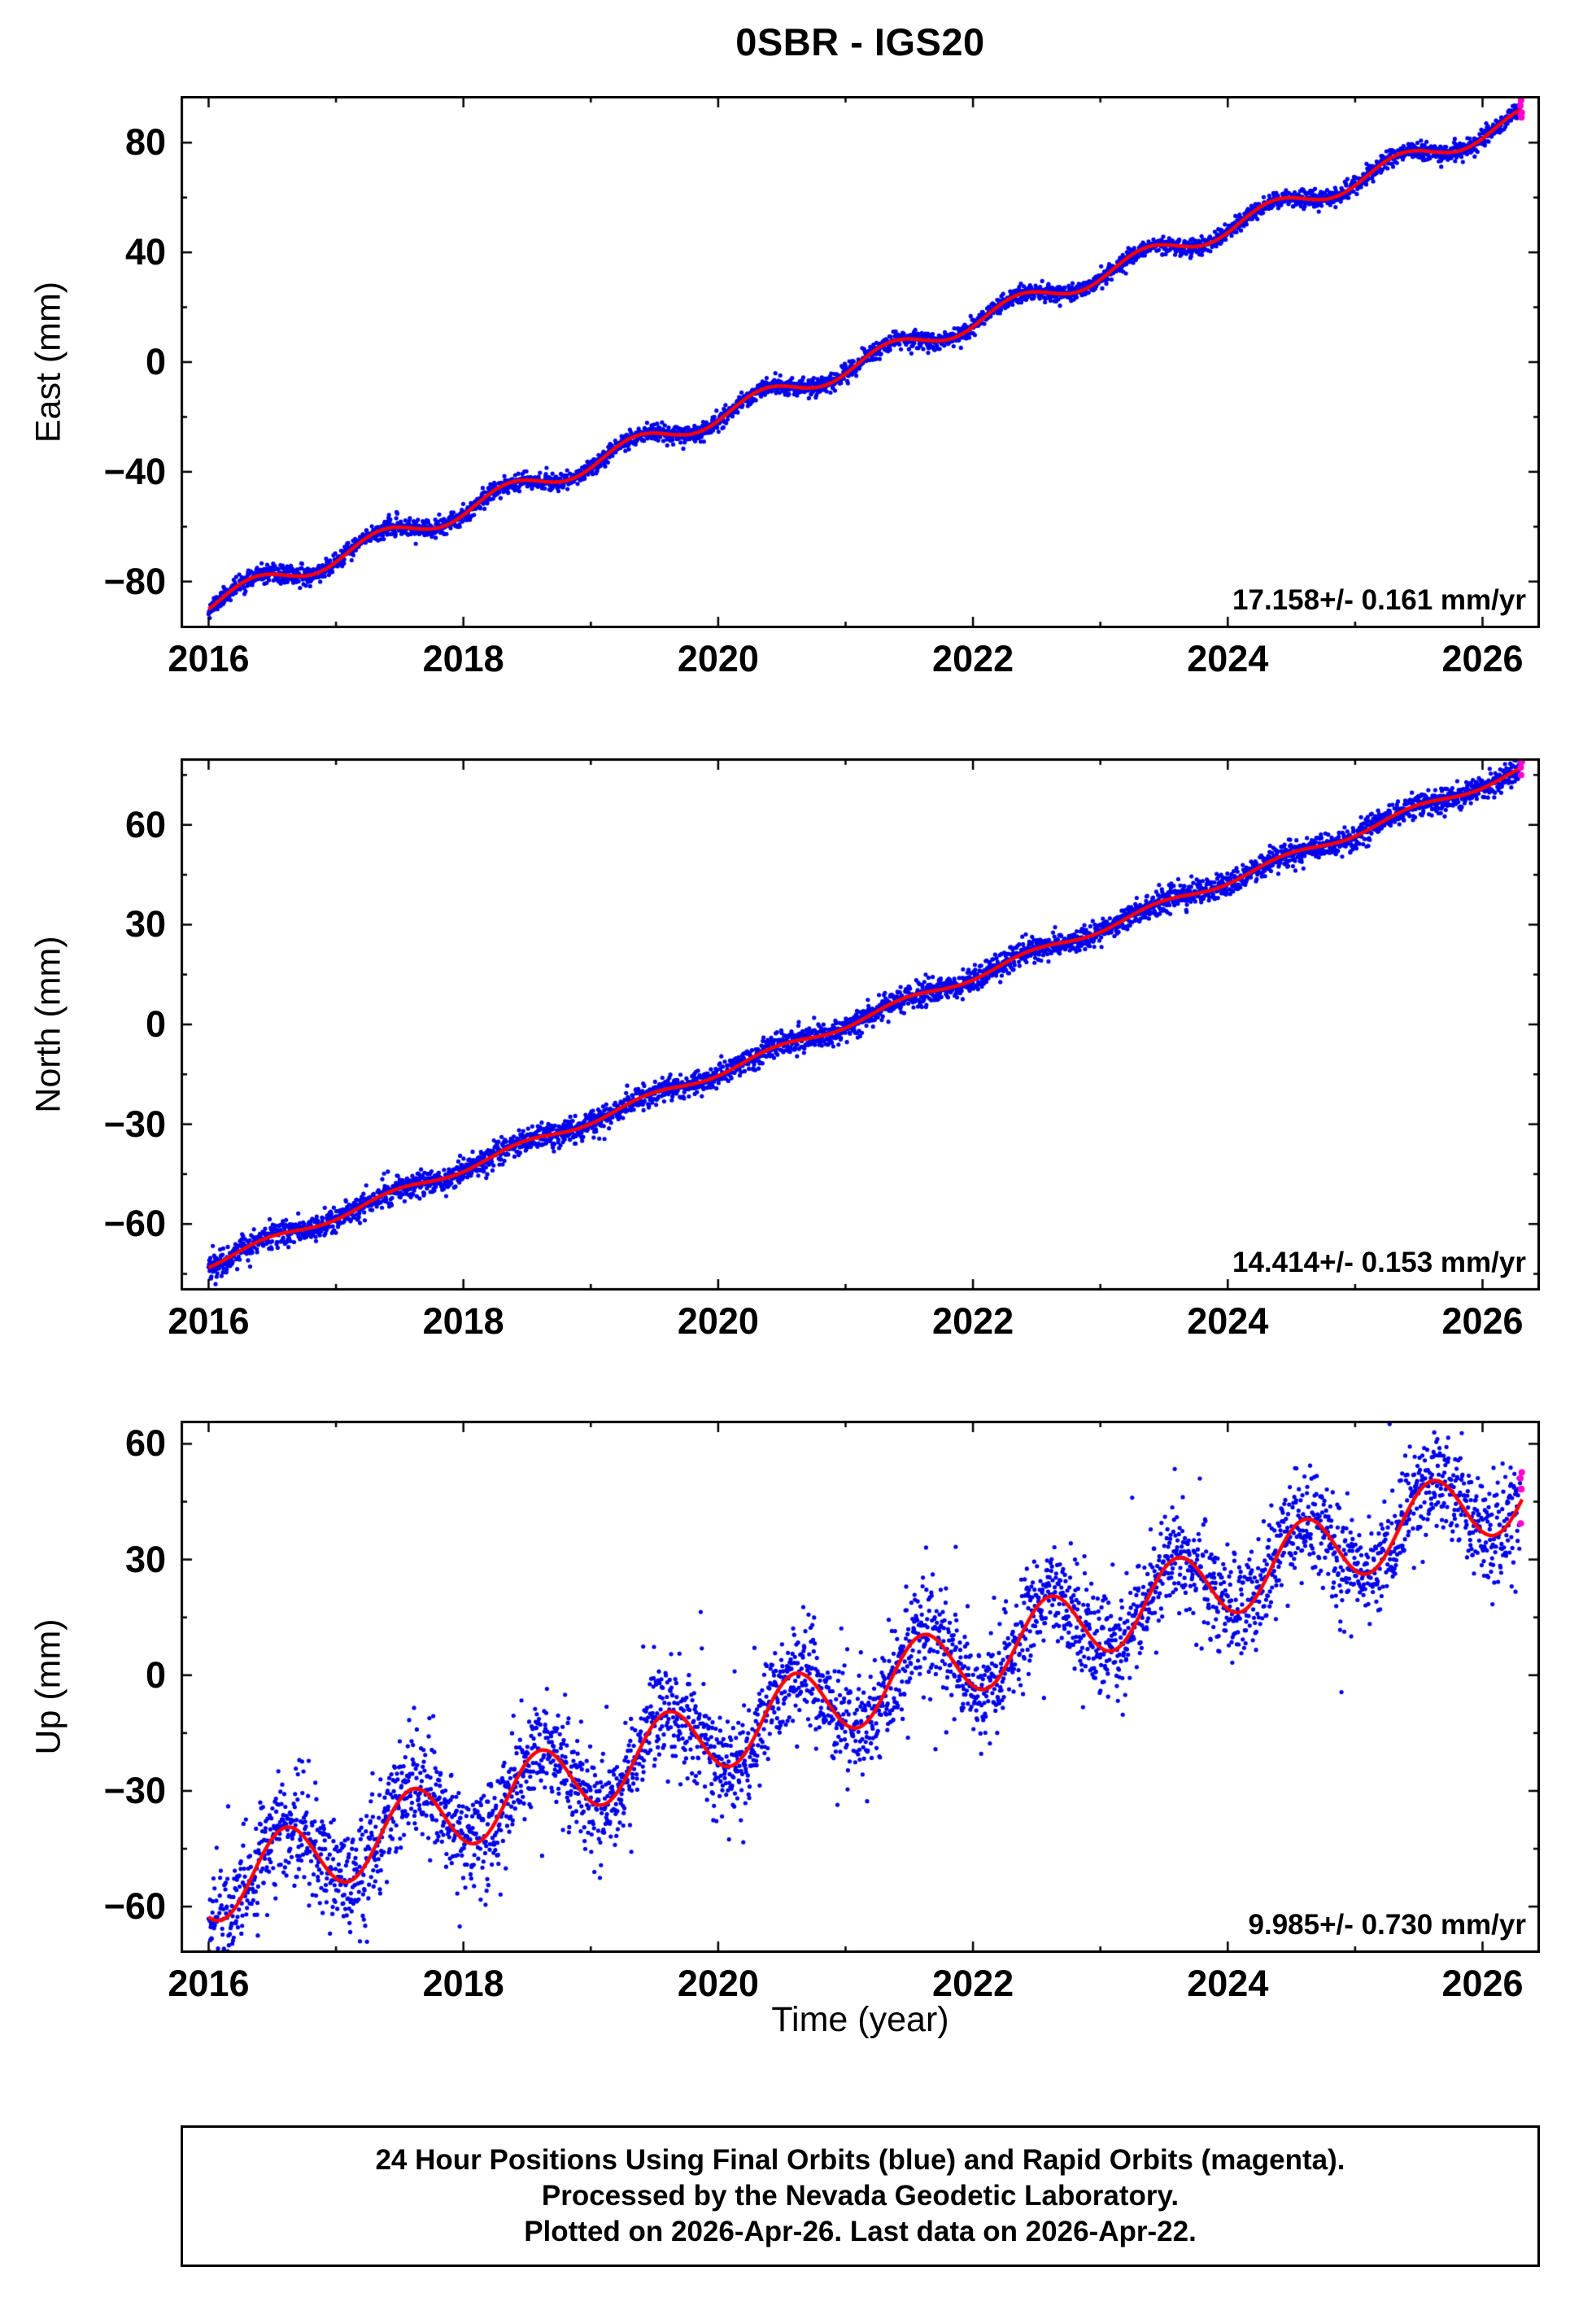  I want to click on east-axis-label: East (mm), so click(48, 362).